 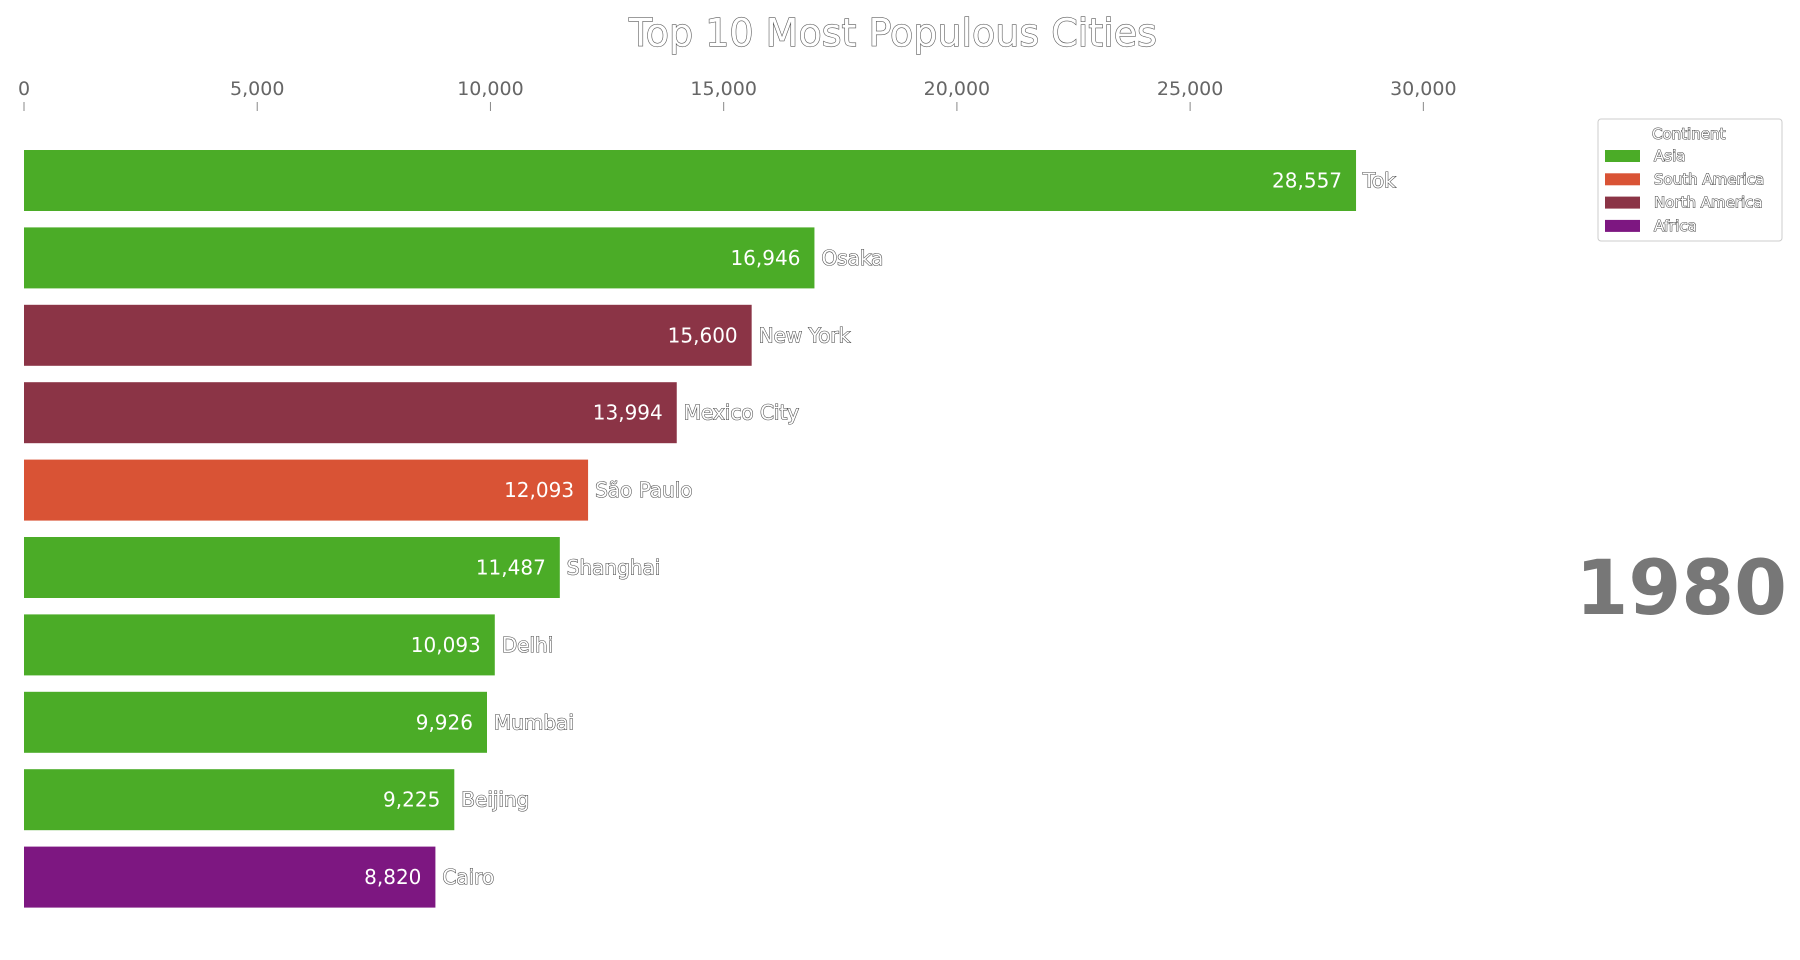 I want to click on bar-group: 28,557 Tok, so click(x=710, y=180).